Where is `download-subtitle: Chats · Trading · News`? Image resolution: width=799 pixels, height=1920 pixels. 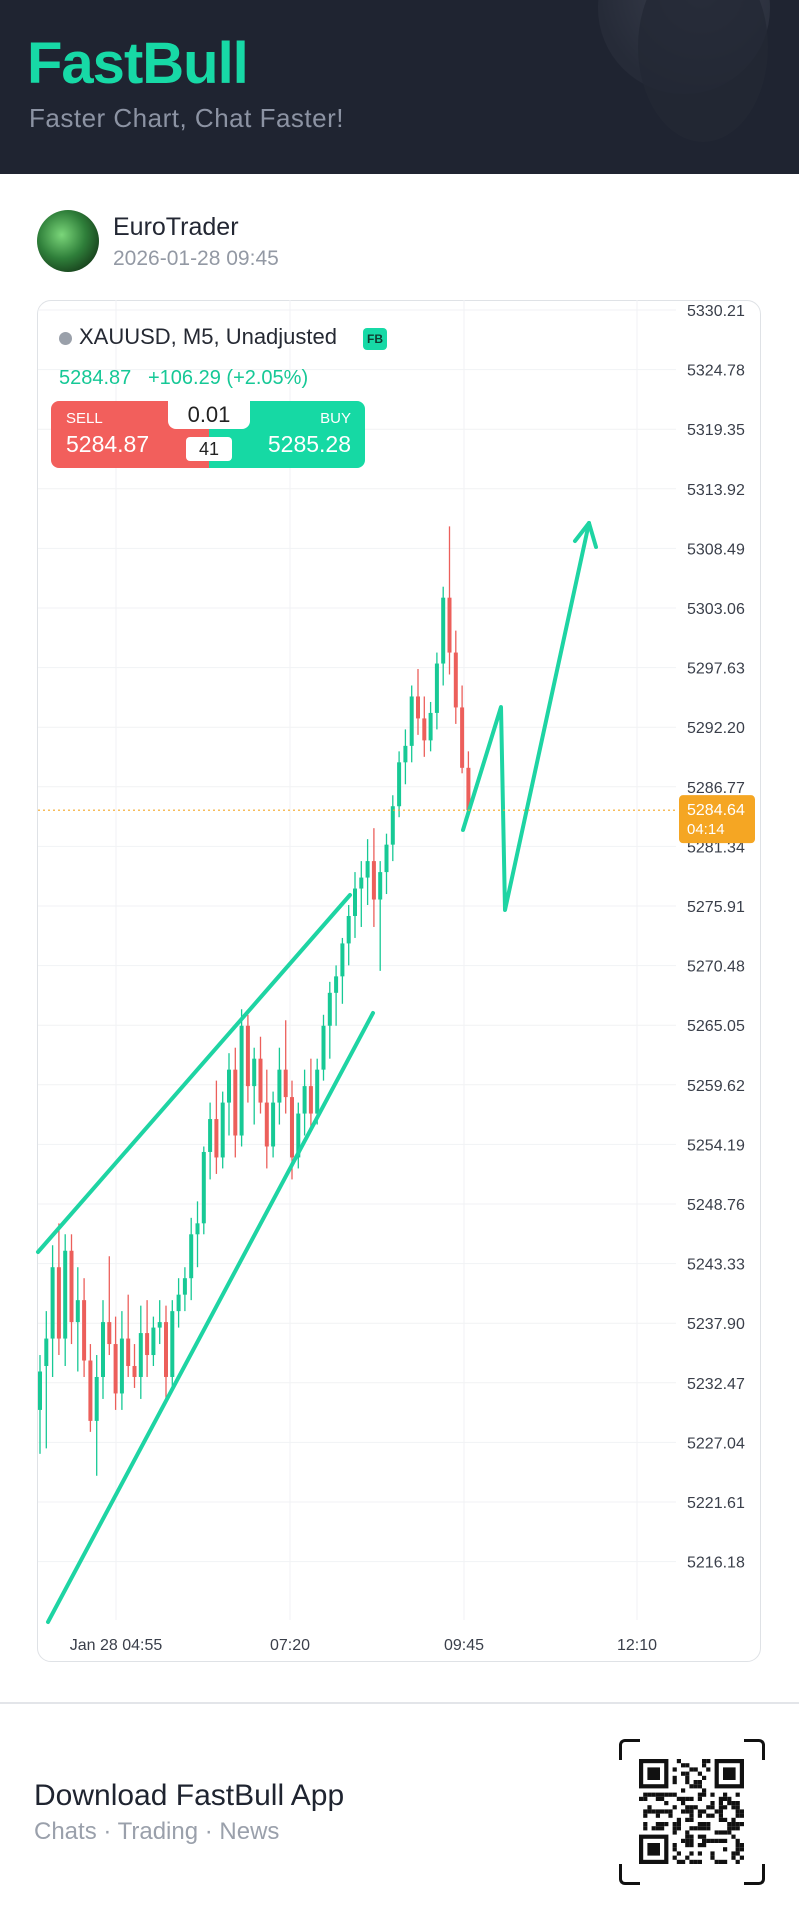 download-subtitle: Chats · Trading · News is located at coordinates (157, 1831).